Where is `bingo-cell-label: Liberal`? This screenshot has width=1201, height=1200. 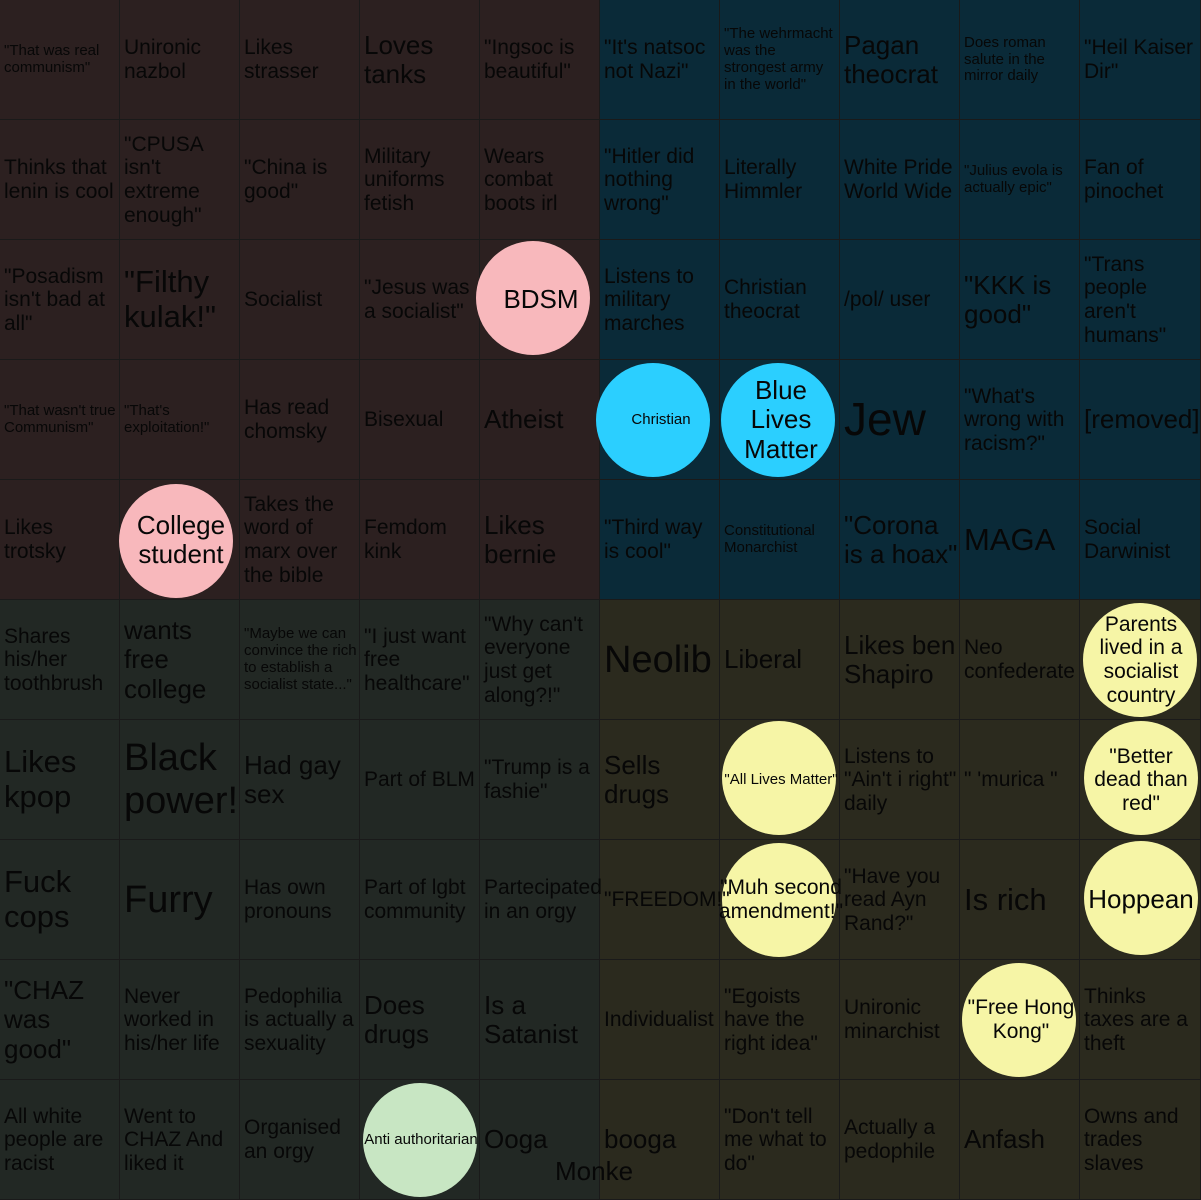
bingo-cell-label: Liberal is located at coordinates (763, 659).